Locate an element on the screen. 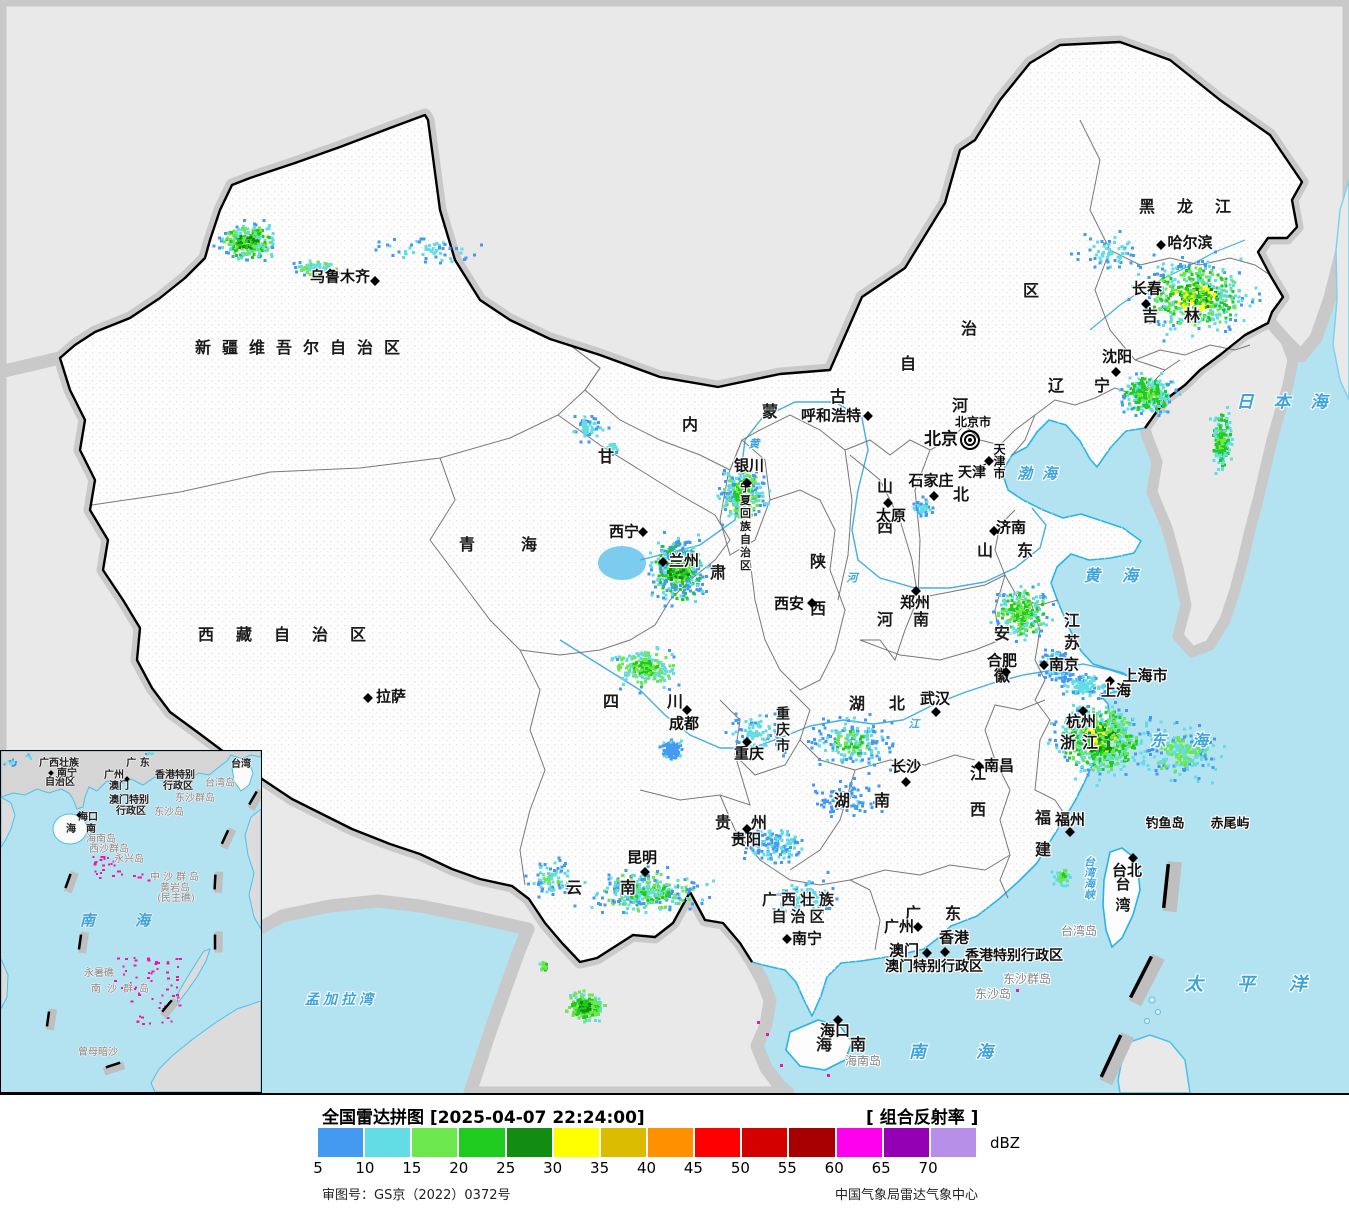  dbz-tick: 55 is located at coordinates (787, 1168).